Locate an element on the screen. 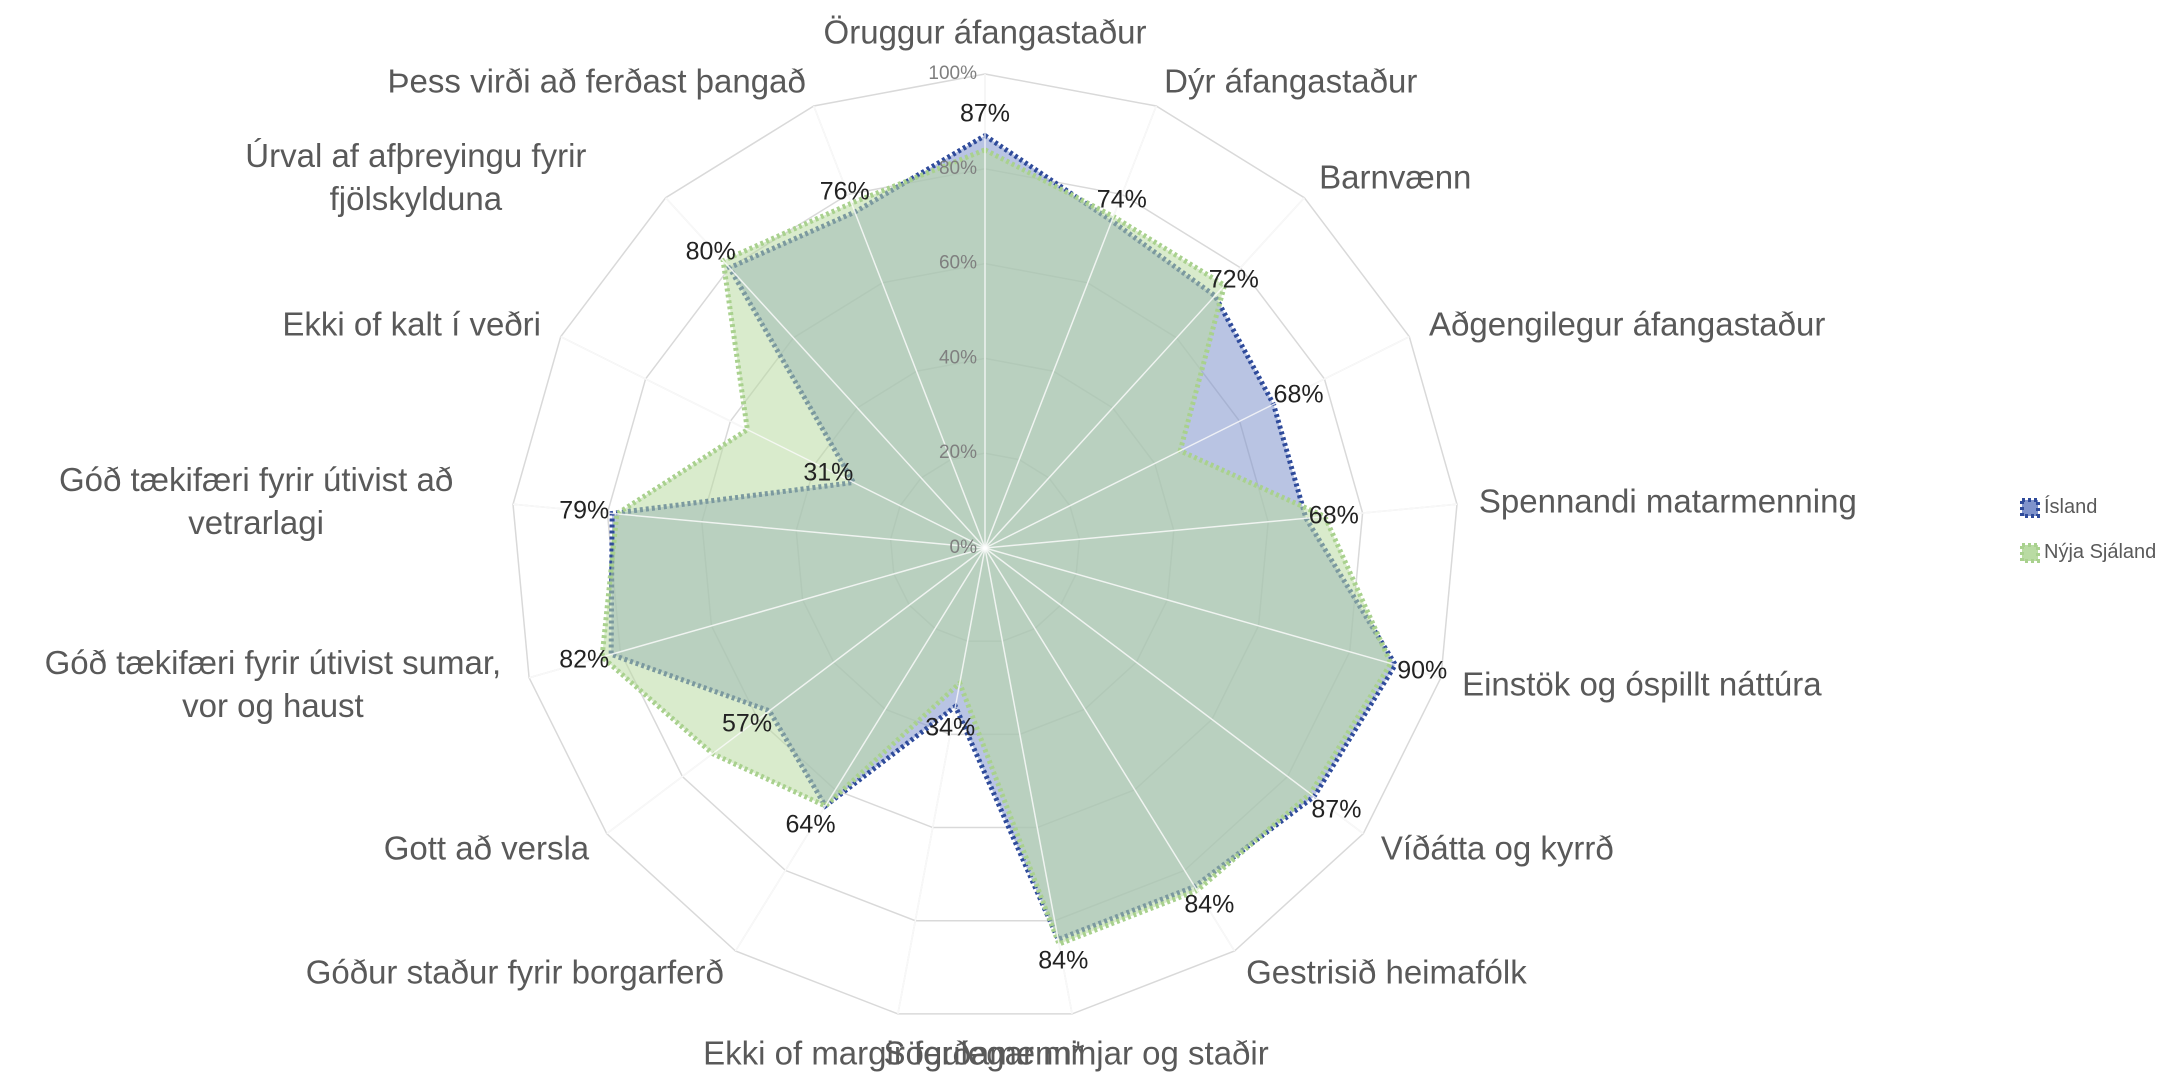 The width and height of the screenshot is (2170, 1076). data-label: 31% is located at coordinates (828, 472).